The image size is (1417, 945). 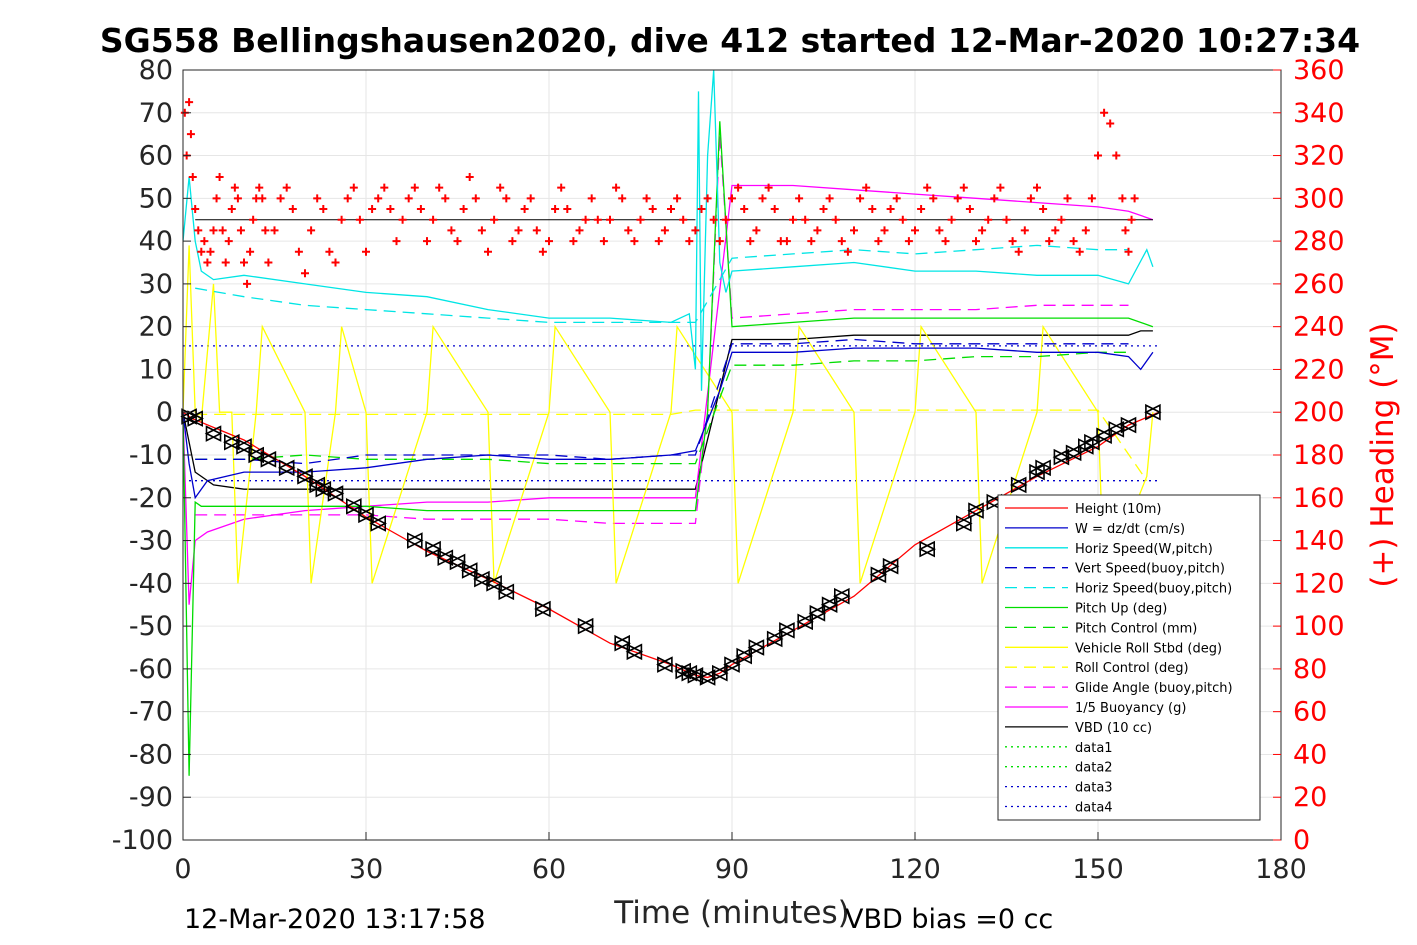 I want to click on legend-label: Vehicle Roll Stbd (deg), so click(x=1148, y=648).